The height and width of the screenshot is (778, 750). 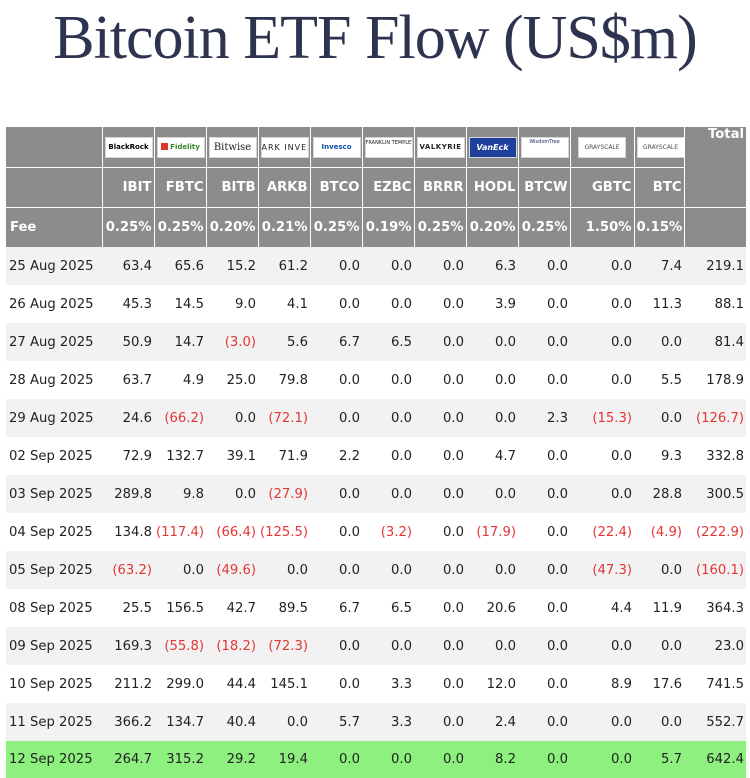 What do you see at coordinates (715, 684) in the screenshot?
I see `total-cell: 741.5` at bounding box center [715, 684].